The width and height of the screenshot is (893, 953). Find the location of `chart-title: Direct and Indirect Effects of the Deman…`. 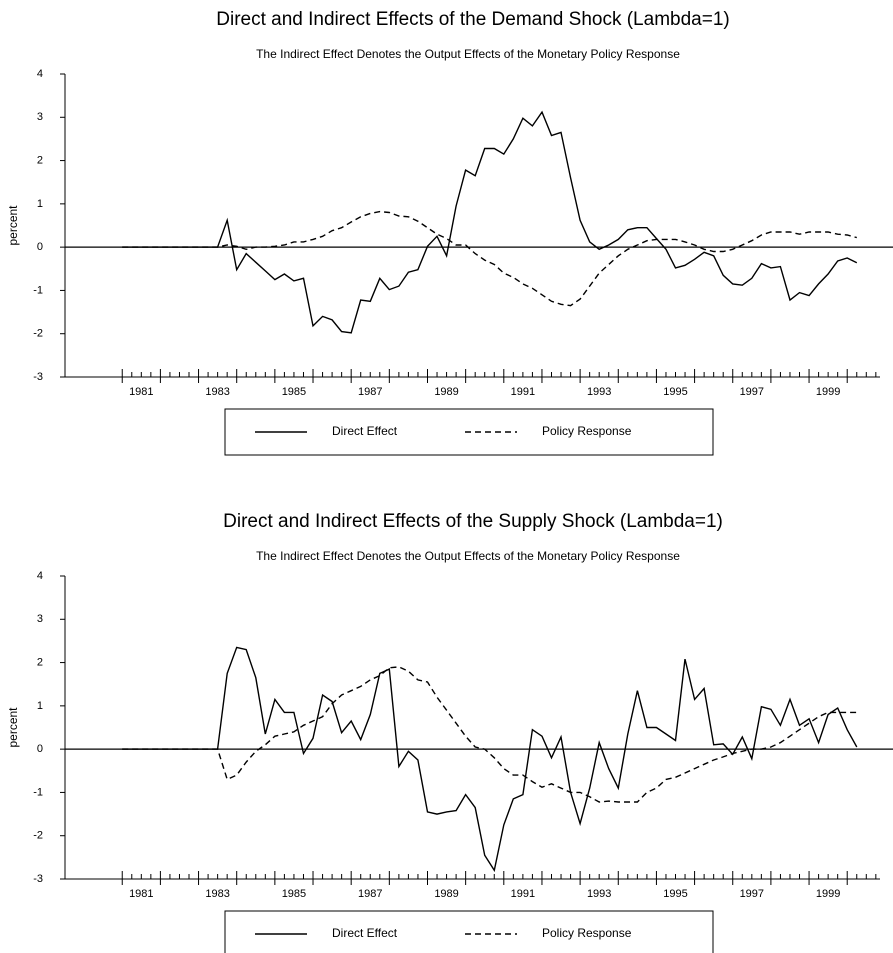

chart-title: Direct and Indirect Effects of the Deman… is located at coordinates (472, 19).